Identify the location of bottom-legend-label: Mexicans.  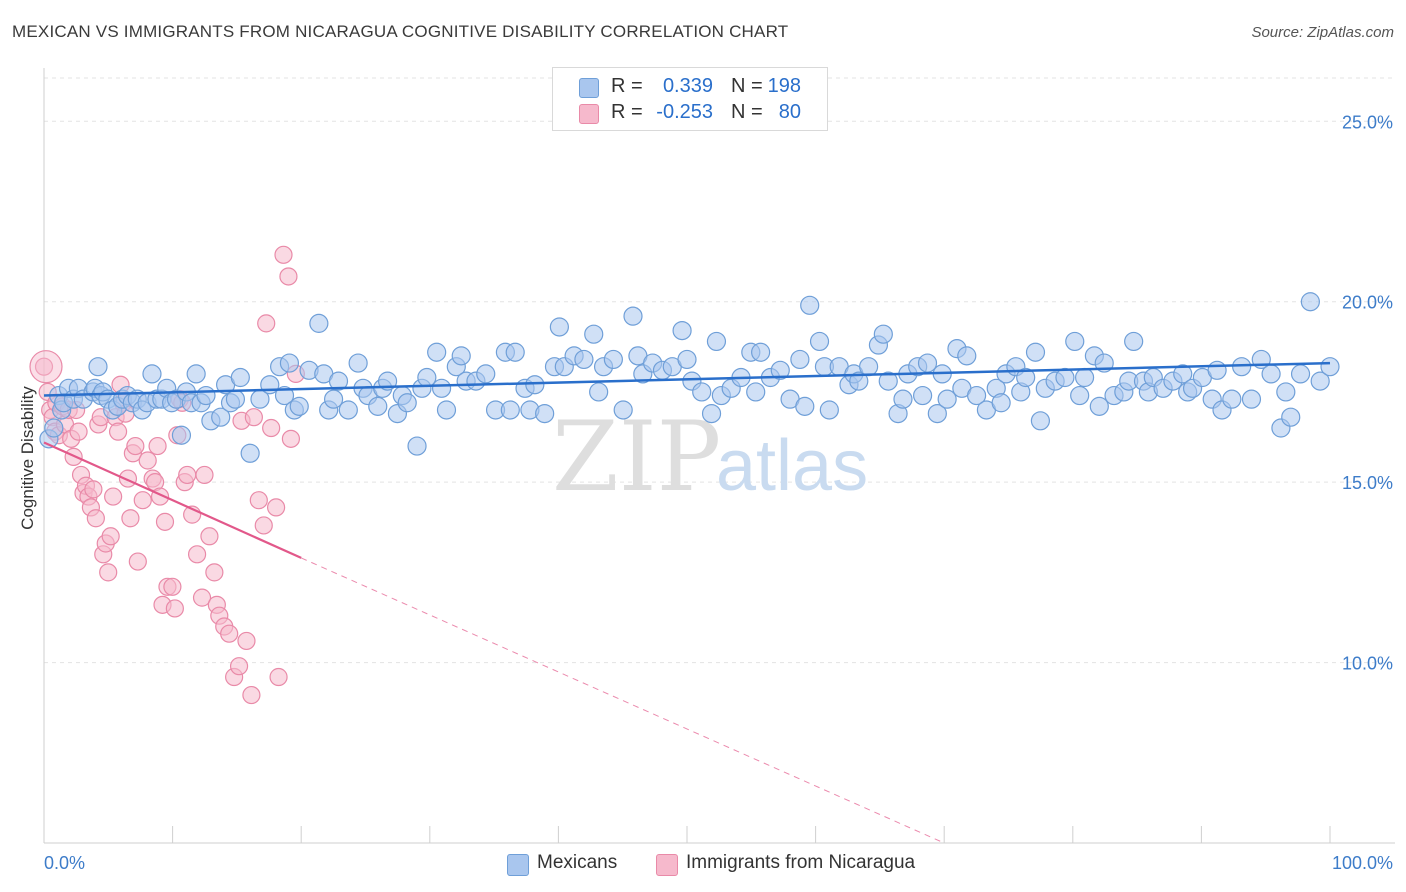
(577, 862).